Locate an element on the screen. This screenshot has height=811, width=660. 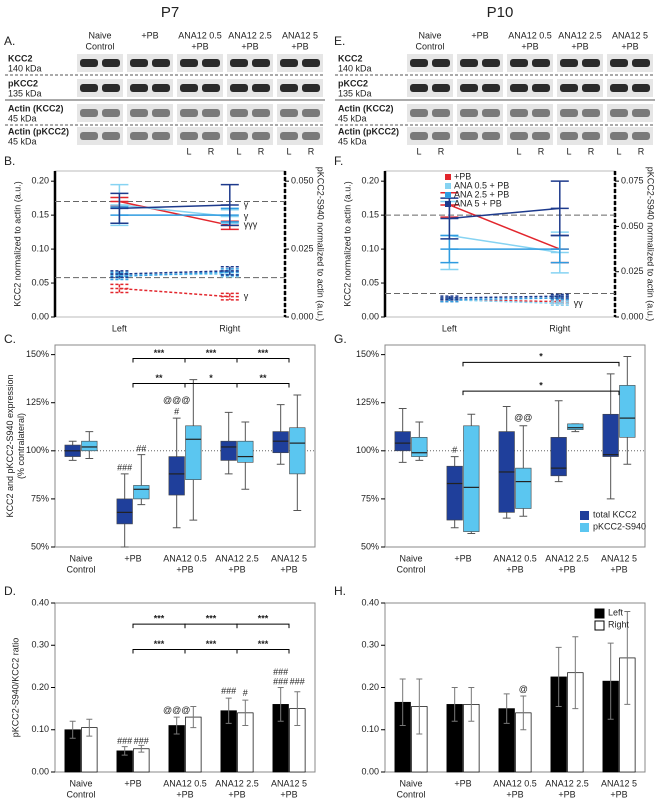
x-tick-label: Left is located at coordinates (450, 328).